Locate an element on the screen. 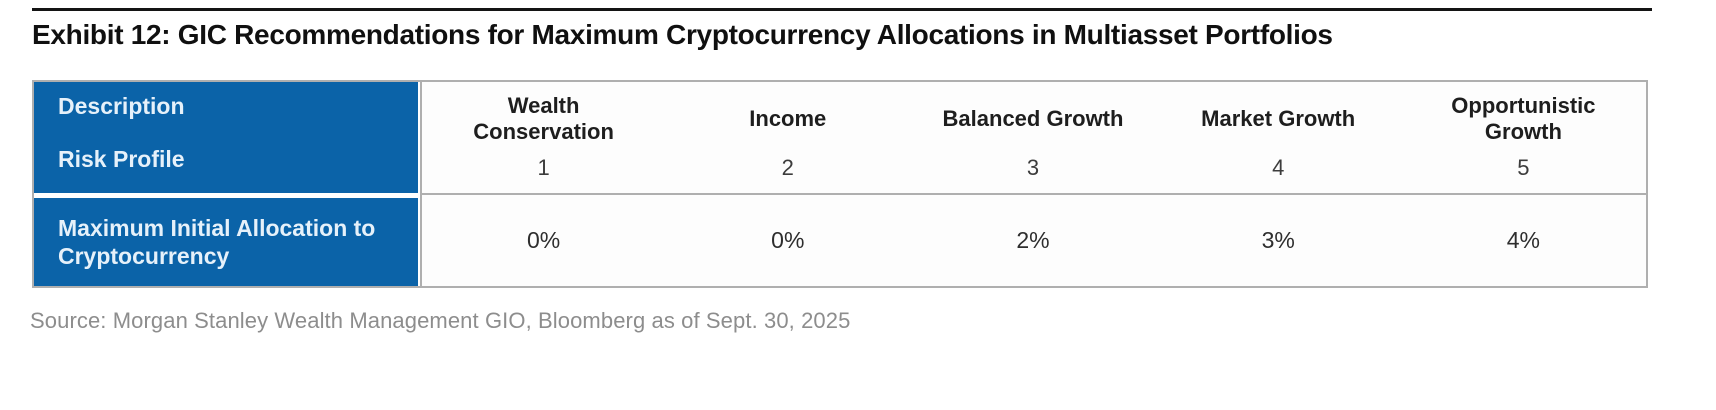  allocation-value-market-growth: 3% is located at coordinates (1278, 239).